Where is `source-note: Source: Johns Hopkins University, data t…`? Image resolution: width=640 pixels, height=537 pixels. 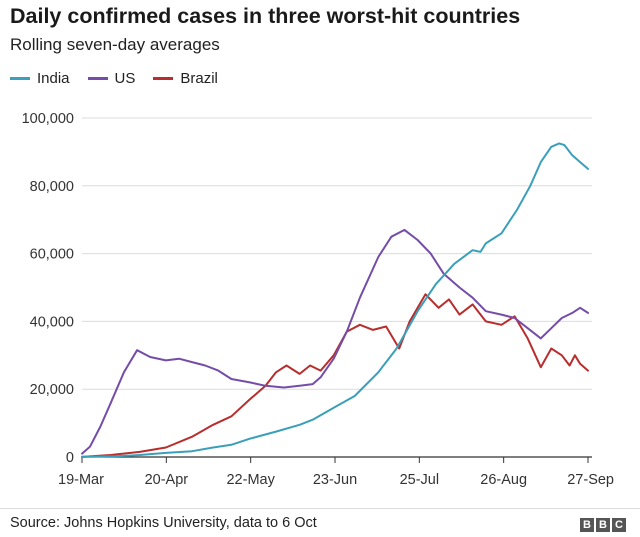 source-note: Source: Johns Hopkins University, data t… is located at coordinates (163, 523).